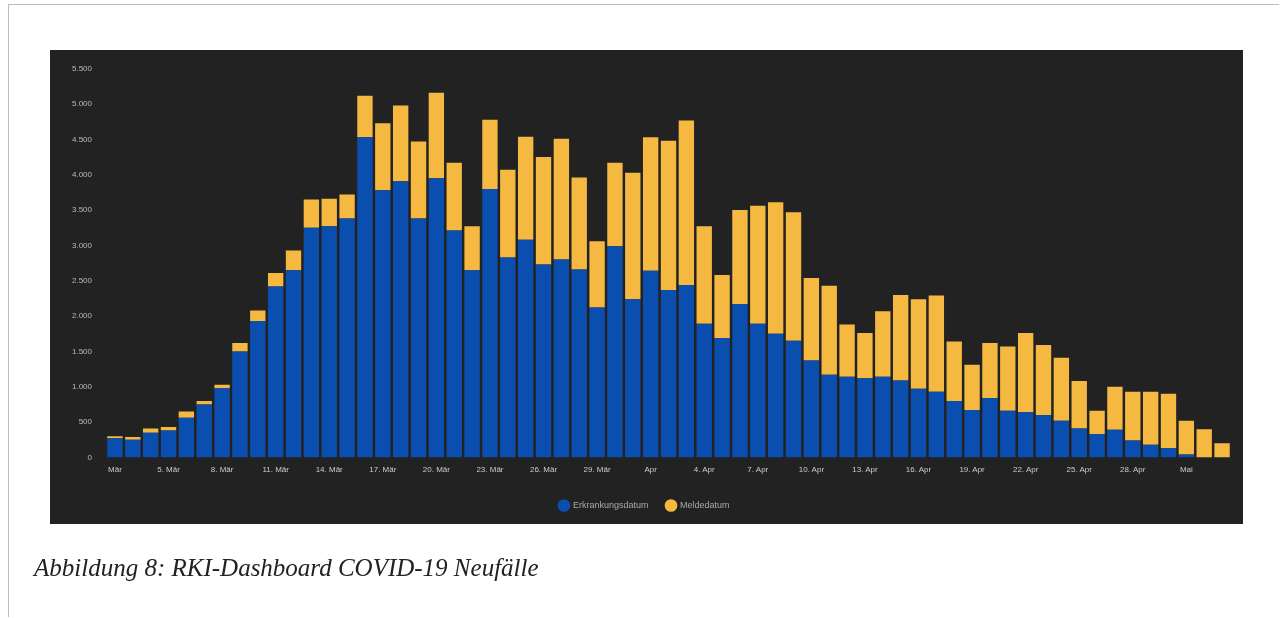  I want to click on x-tick-label: 23. Mär, so click(490, 470).